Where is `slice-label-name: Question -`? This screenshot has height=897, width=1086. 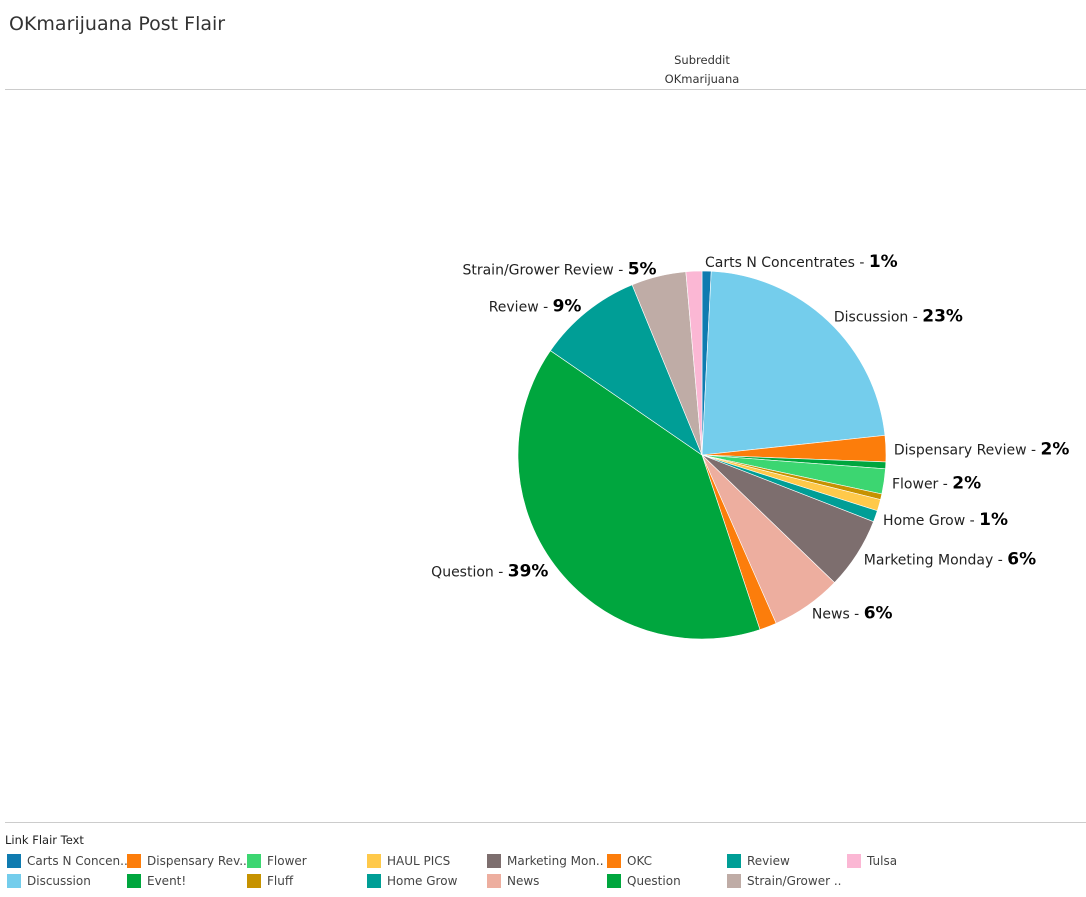 slice-label-name: Question - is located at coordinates (469, 572).